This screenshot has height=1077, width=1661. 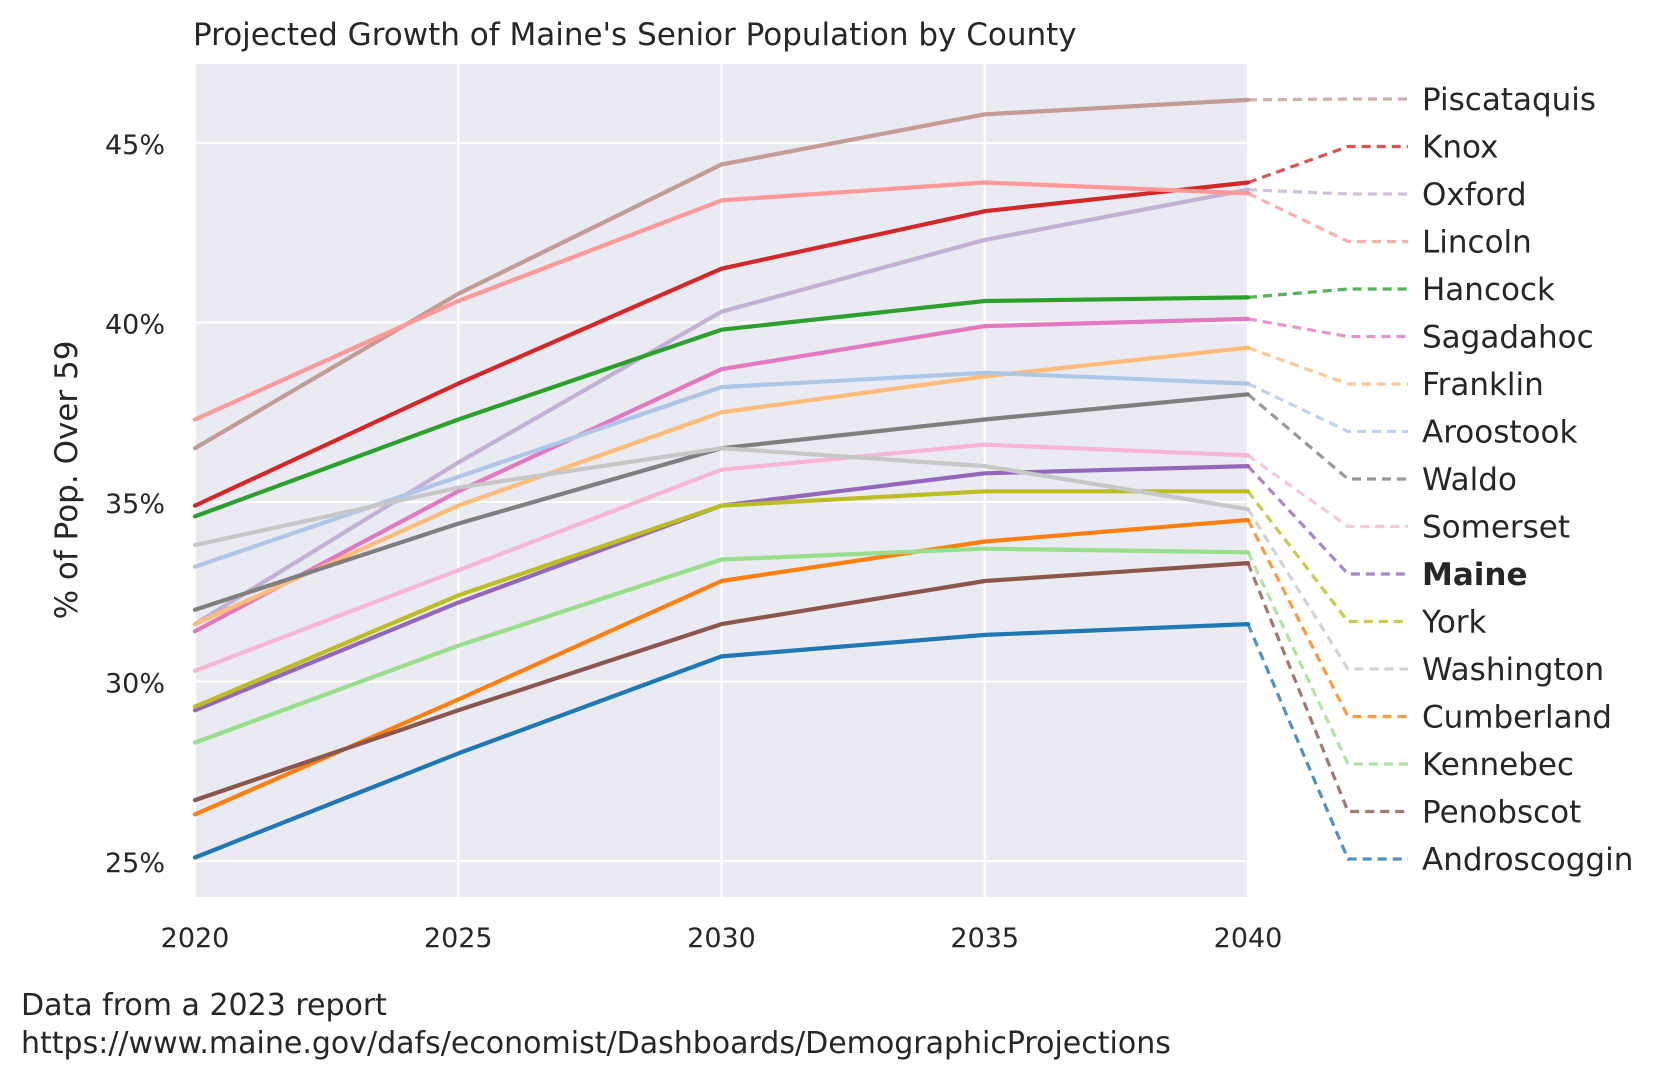 I want to click on y-tick-label: 45%, so click(x=135, y=145).